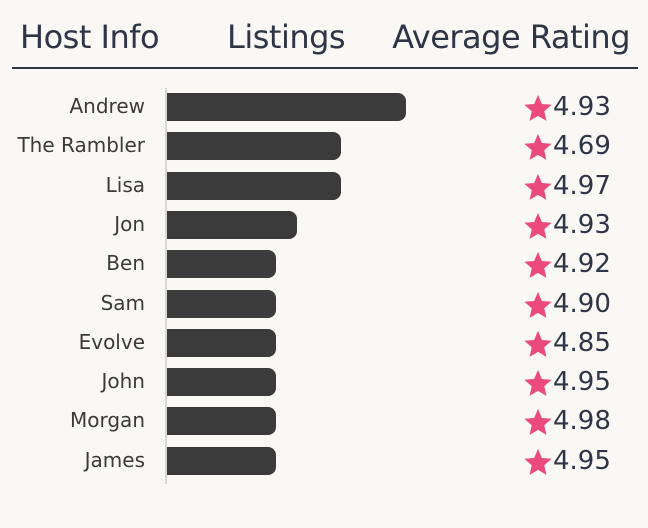 Image resolution: width=648 pixels, height=528 pixels. Describe the element at coordinates (324, 267) in the screenshot. I see `host-row: Ben 4.92` at that location.